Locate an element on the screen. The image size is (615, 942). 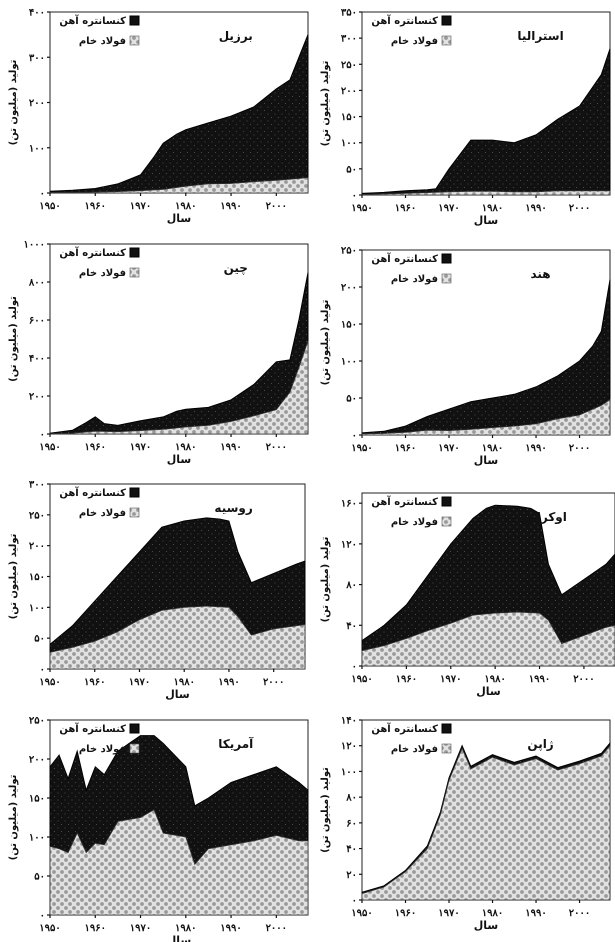
chart-title: آمریکا is located at coordinates (236, 743).